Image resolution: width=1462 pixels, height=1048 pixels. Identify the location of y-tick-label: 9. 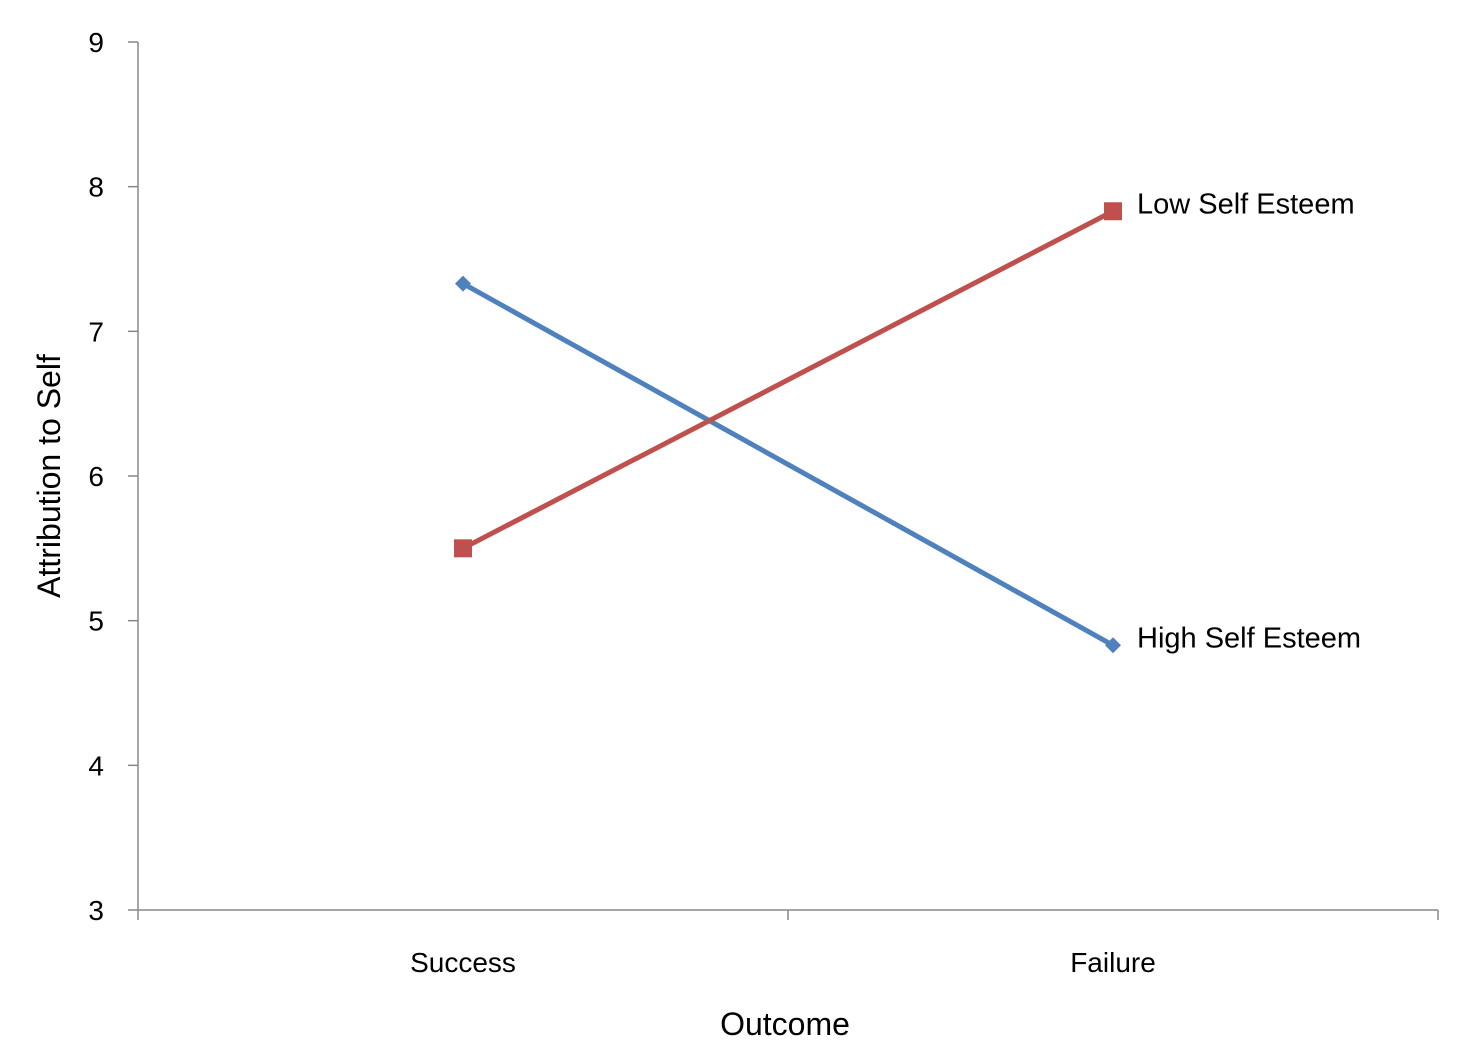
(96, 42).